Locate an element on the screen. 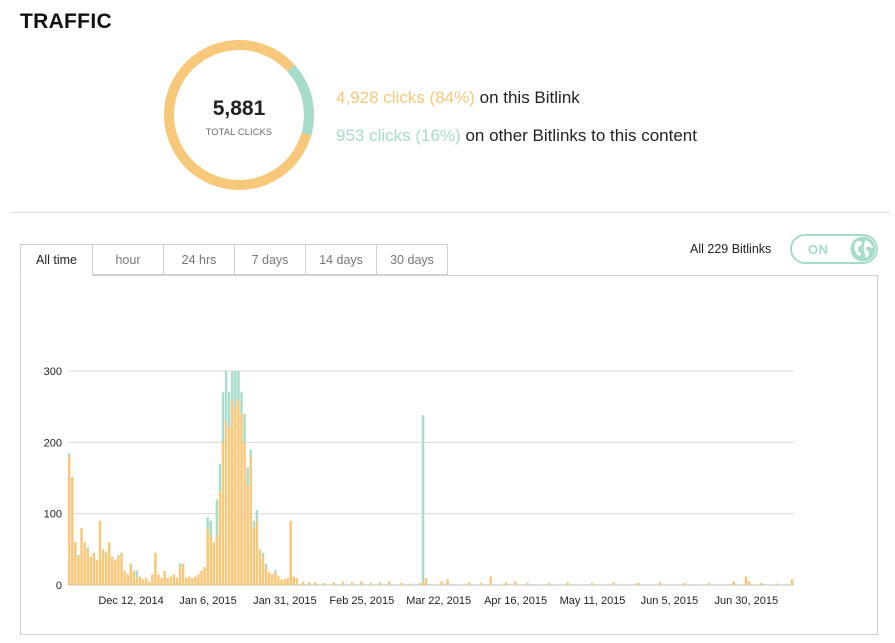 The height and width of the screenshot is (643, 895). tab-all-time: All time is located at coordinates (56, 259).